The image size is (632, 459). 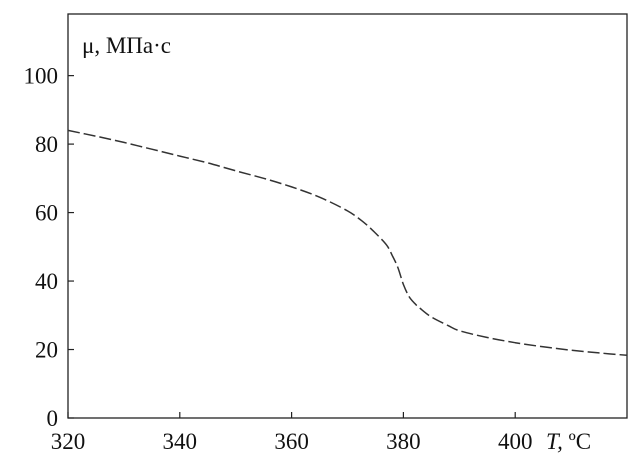 I want to click on y-tick-label: 80, so click(x=46, y=144).